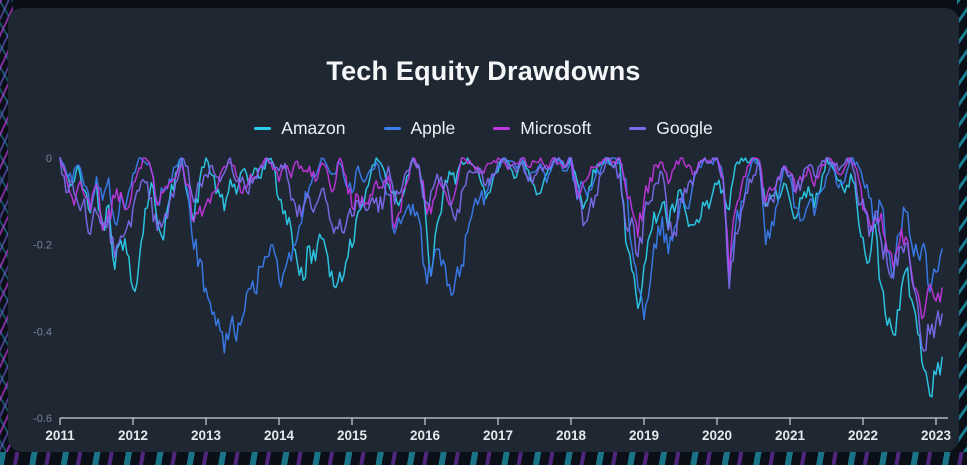 The width and height of the screenshot is (967, 465). Describe the element at coordinates (352, 435) in the screenshot. I see `x-tick-label: 2015` at that location.